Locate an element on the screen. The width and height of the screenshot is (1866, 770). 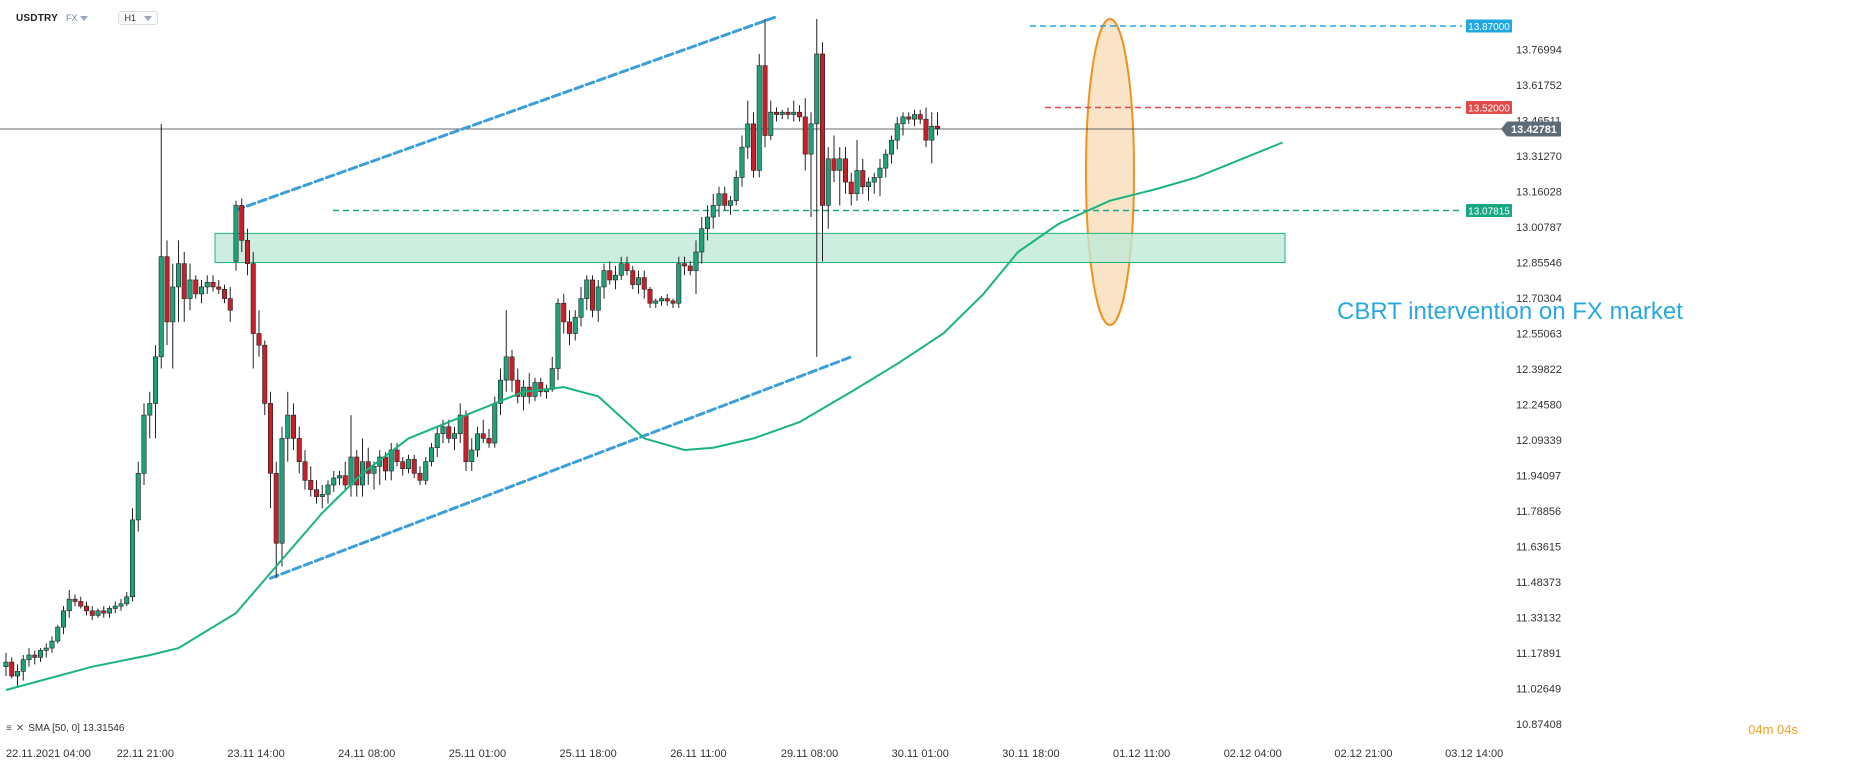
x-tick-label: 02.12 04:00 is located at coordinates (1253, 754).